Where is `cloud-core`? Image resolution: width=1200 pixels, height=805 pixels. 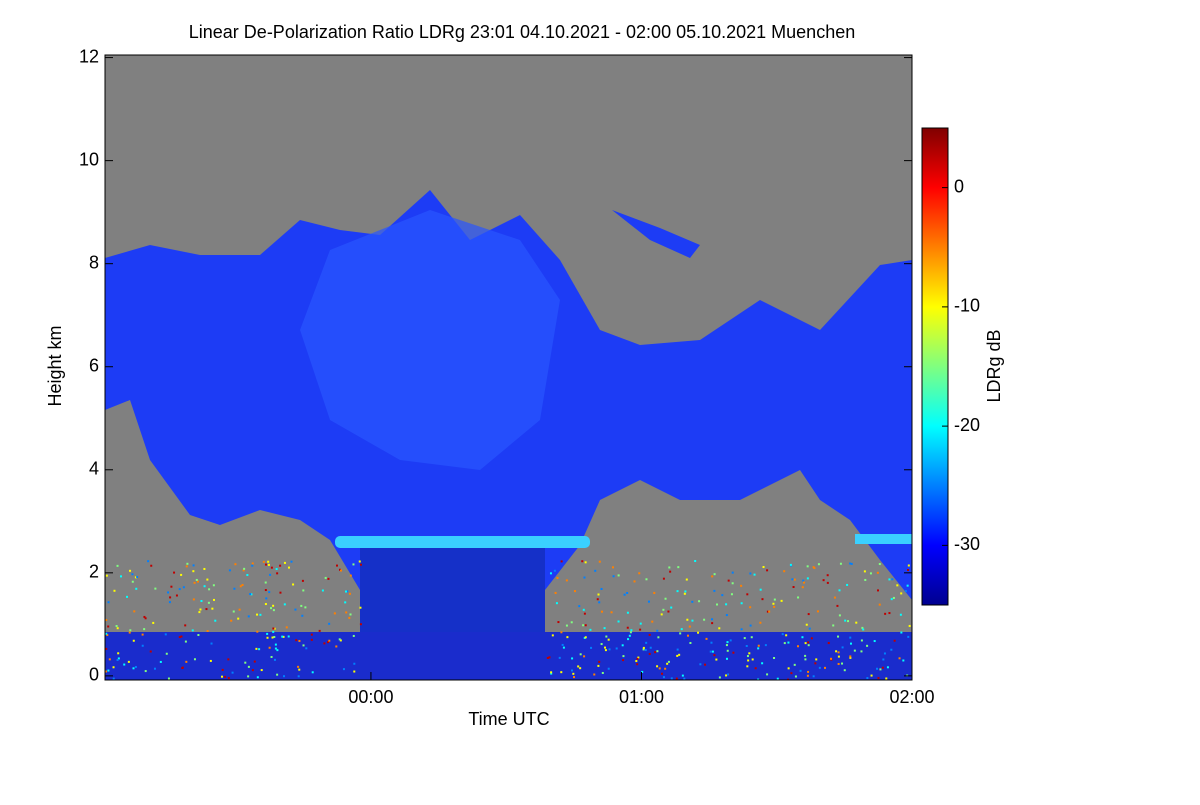
cloud-core is located at coordinates (430, 340).